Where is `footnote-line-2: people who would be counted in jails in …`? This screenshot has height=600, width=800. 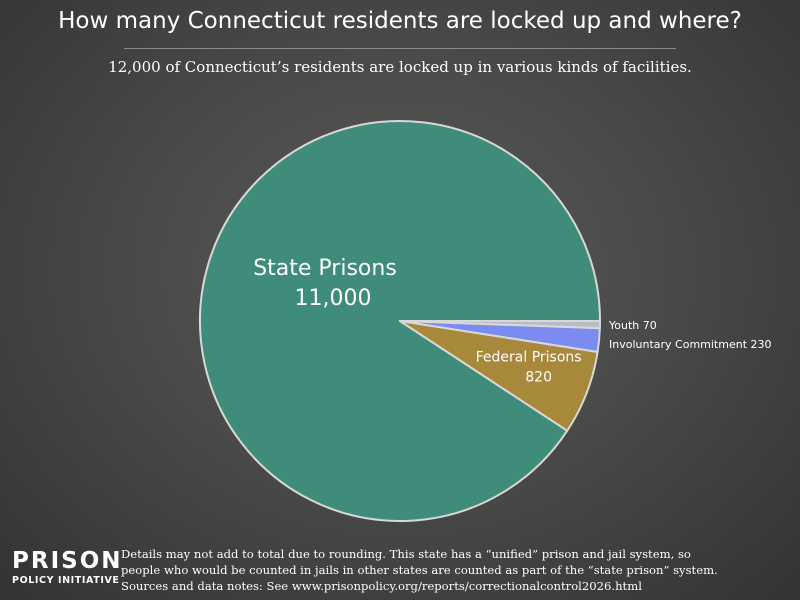
footnote-line-2: people who would be counted in jails in … is located at coordinates (419, 570).